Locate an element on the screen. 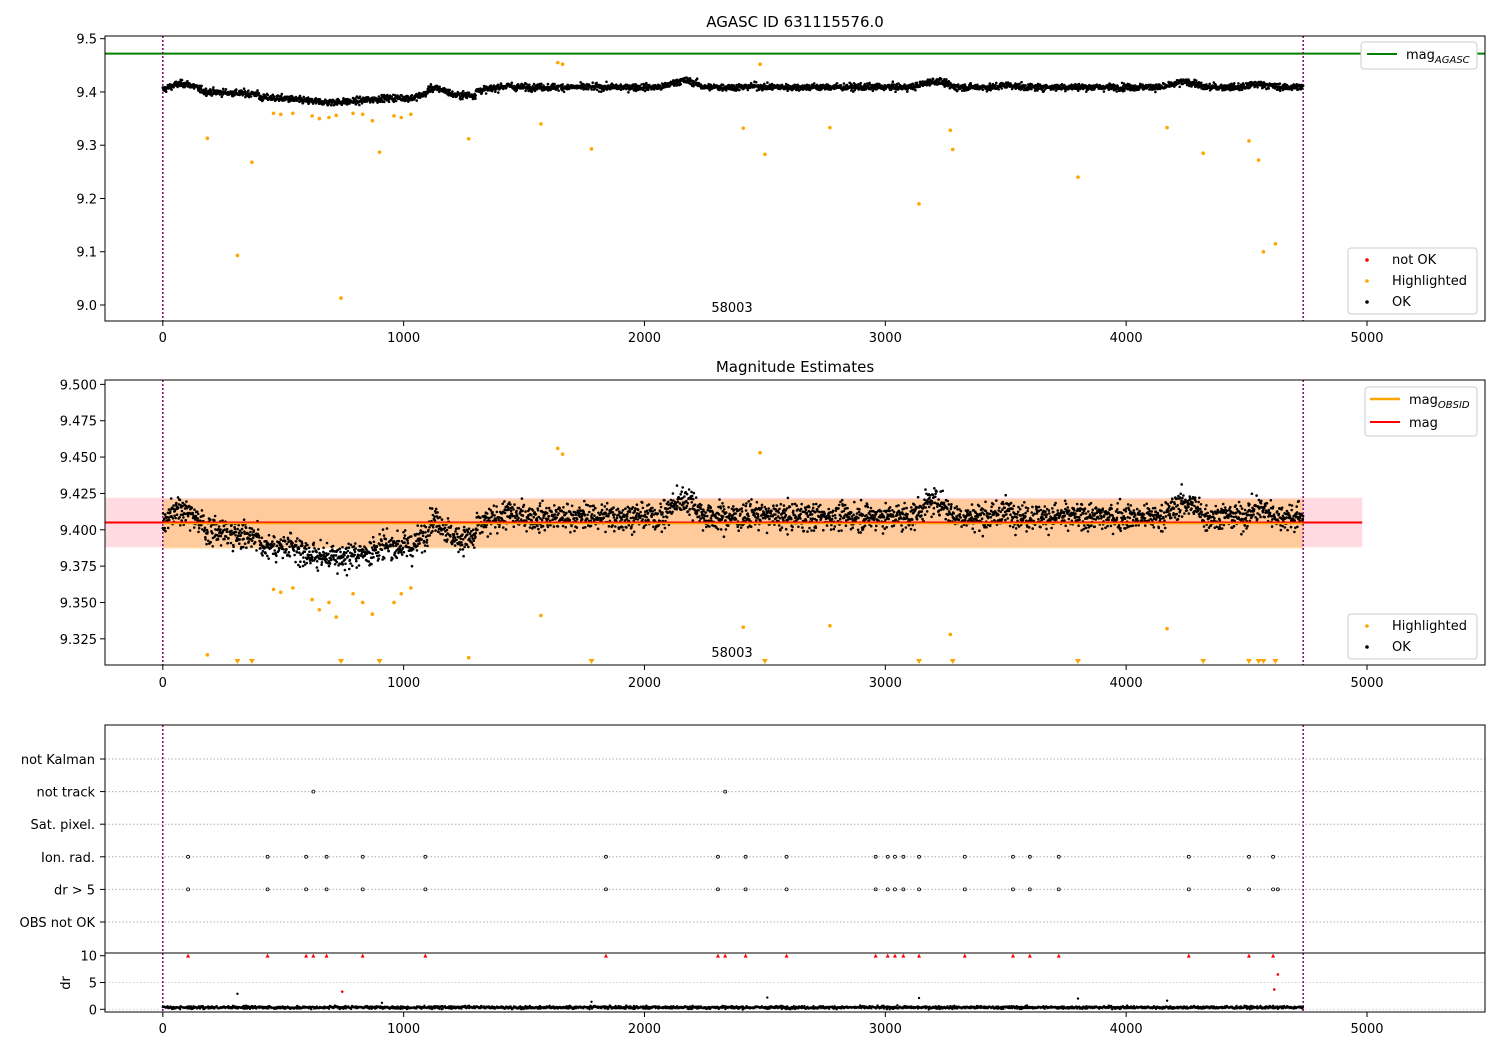  y-tick-label: 9.0 is located at coordinates (86, 306).